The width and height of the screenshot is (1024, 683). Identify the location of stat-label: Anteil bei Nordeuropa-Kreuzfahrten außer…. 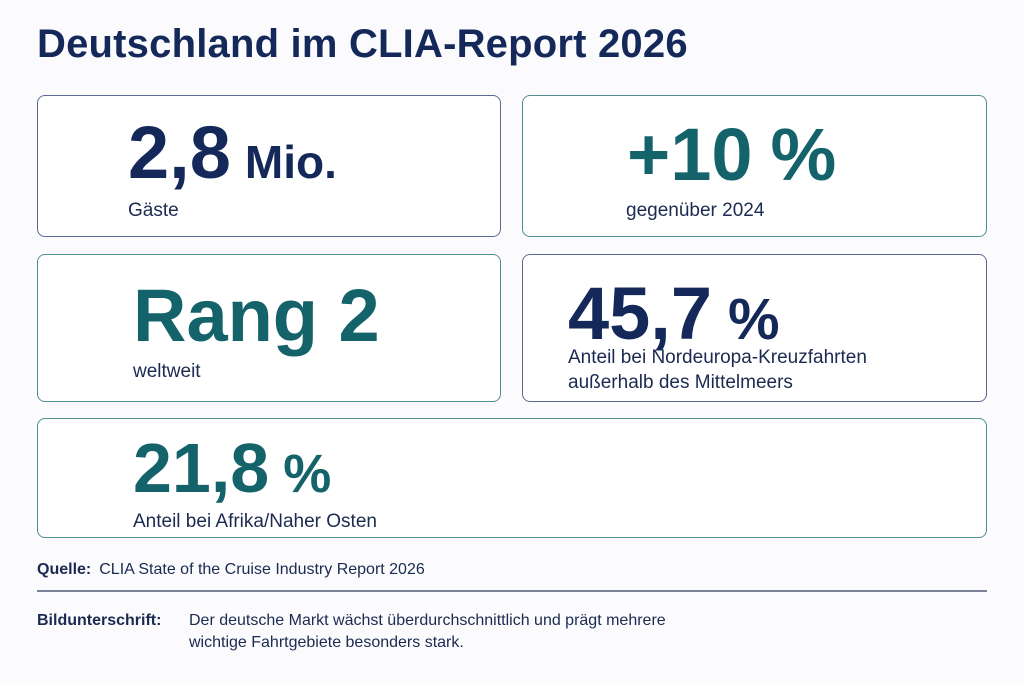
(717, 370).